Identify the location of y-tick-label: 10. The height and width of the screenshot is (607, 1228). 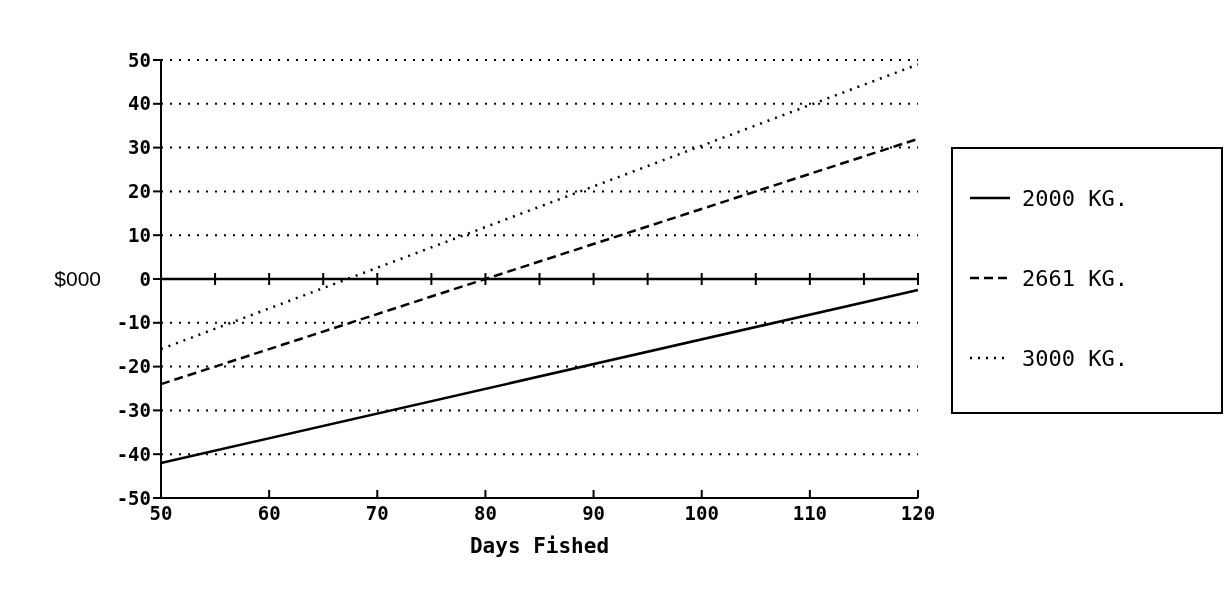
(139, 234).